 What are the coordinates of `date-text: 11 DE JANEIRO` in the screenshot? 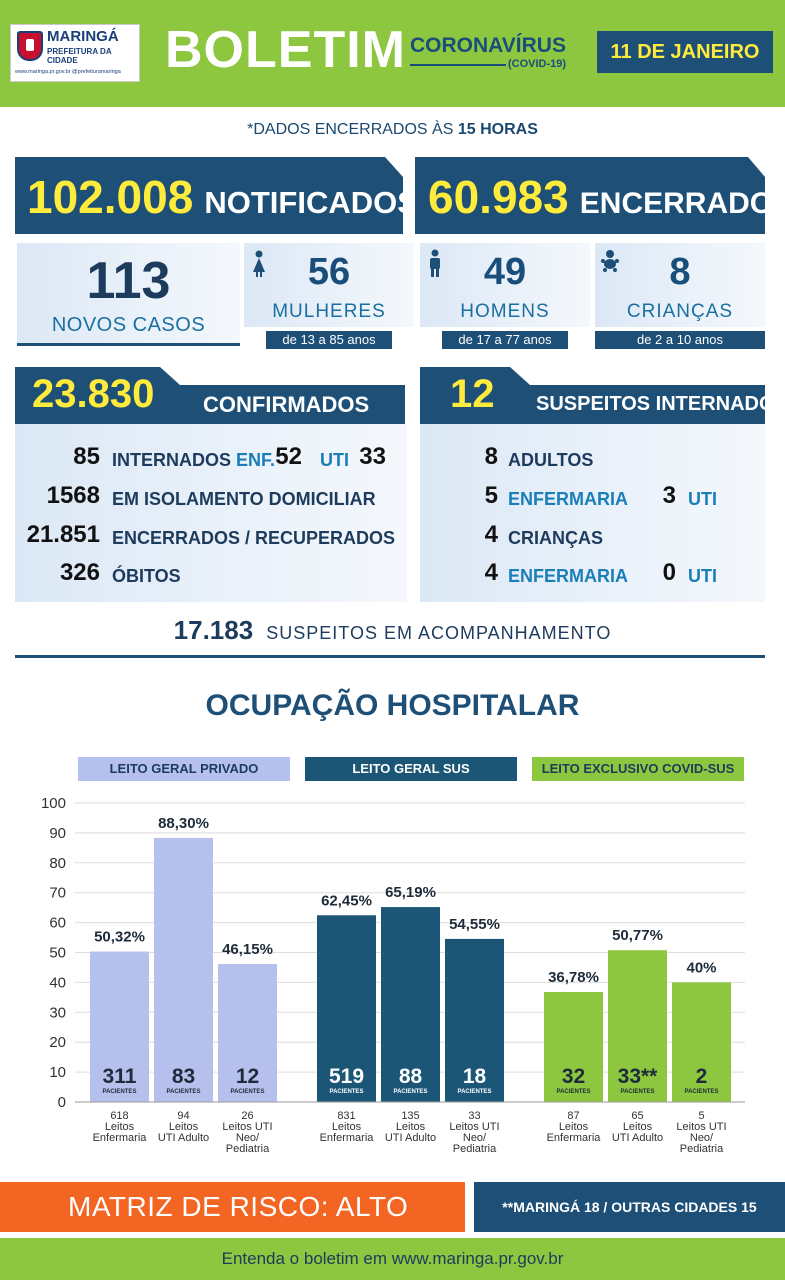 It's located at (685, 52).